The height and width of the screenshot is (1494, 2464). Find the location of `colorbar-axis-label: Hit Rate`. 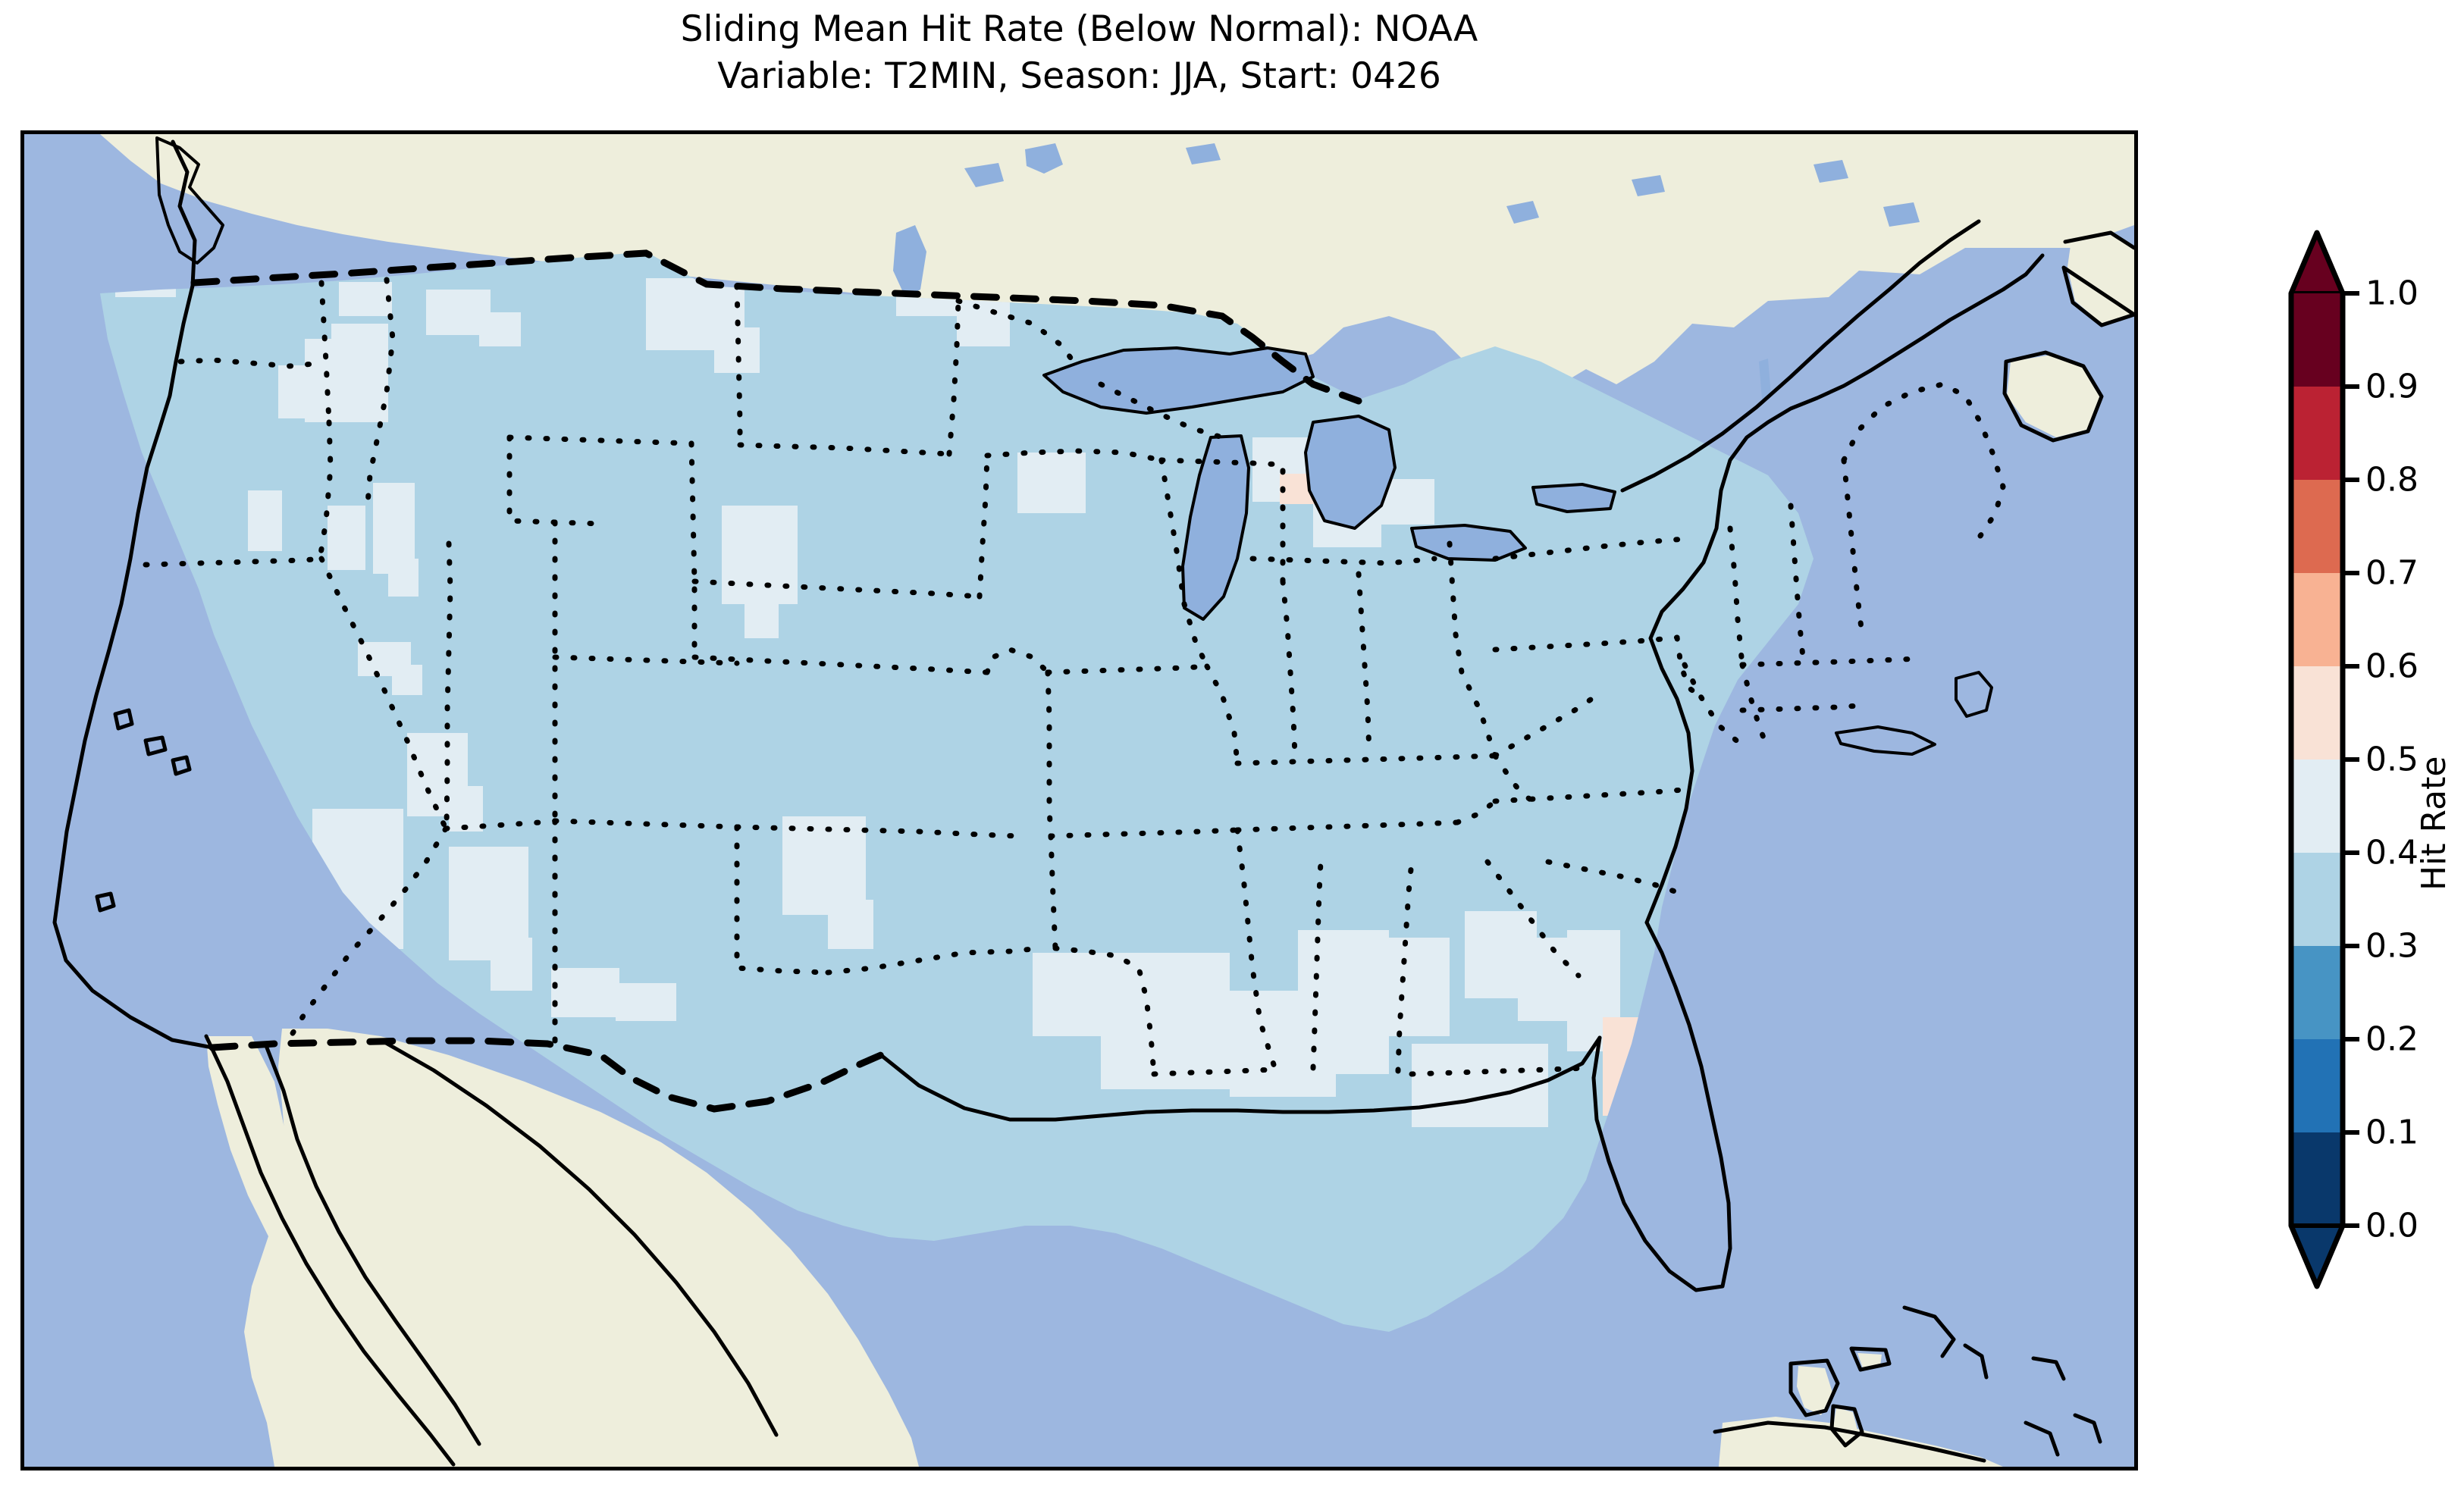

colorbar-axis-label: Hit Rate is located at coordinates (2434, 823).